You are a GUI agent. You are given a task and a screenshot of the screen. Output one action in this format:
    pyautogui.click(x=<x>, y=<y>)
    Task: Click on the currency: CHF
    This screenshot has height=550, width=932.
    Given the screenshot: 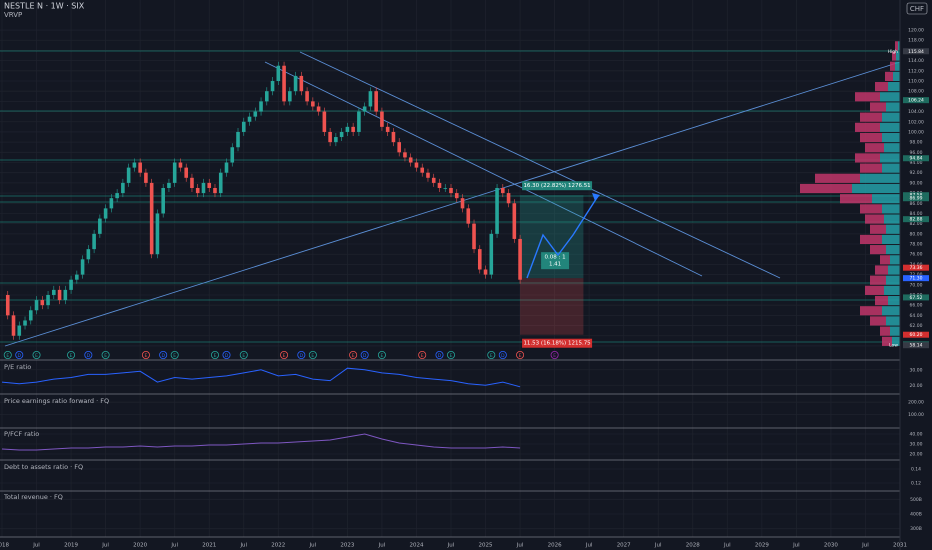 What is the action you would take?
    pyautogui.click(x=917, y=9)
    